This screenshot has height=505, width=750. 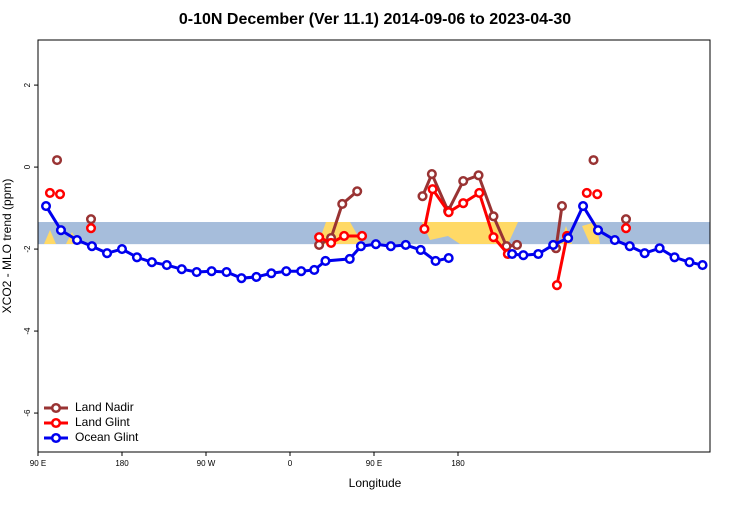 I want to click on background-layer, so click(x=374, y=233).